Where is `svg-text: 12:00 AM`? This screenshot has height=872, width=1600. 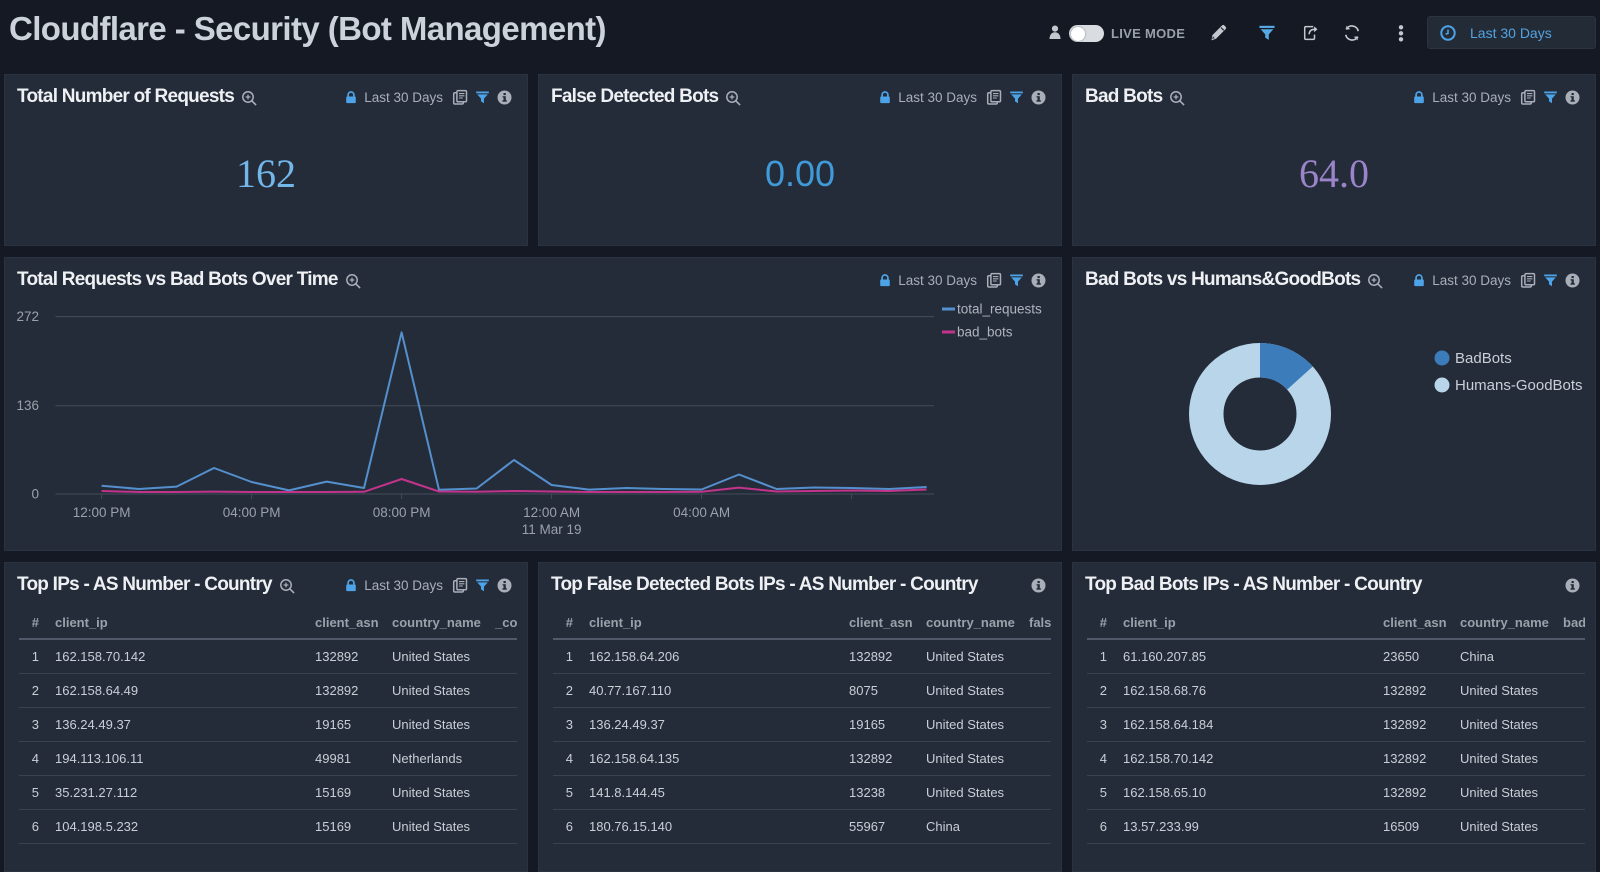 svg-text: 12:00 AM is located at coordinates (551, 512).